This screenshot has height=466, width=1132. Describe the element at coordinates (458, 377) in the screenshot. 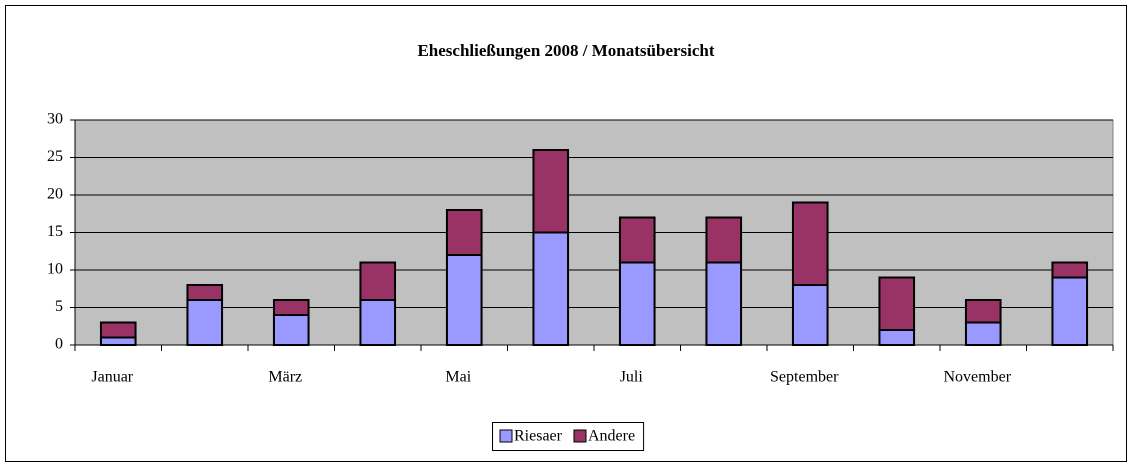

I see `x-tick-label: Mai` at that location.